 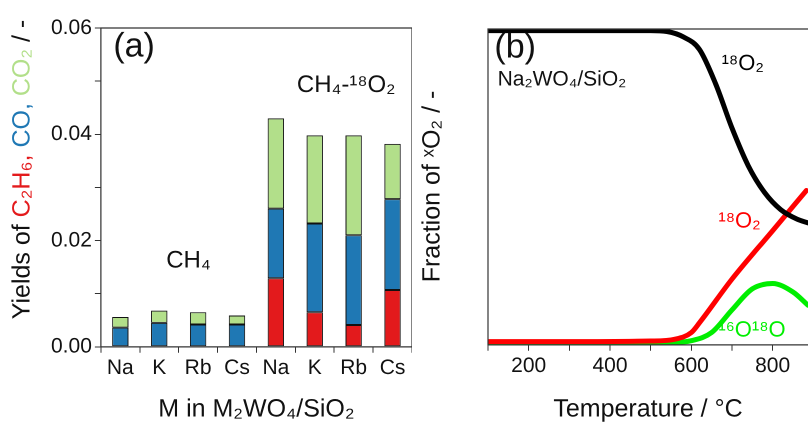 I want to click on x-tick-label: 600, so click(x=691, y=366).